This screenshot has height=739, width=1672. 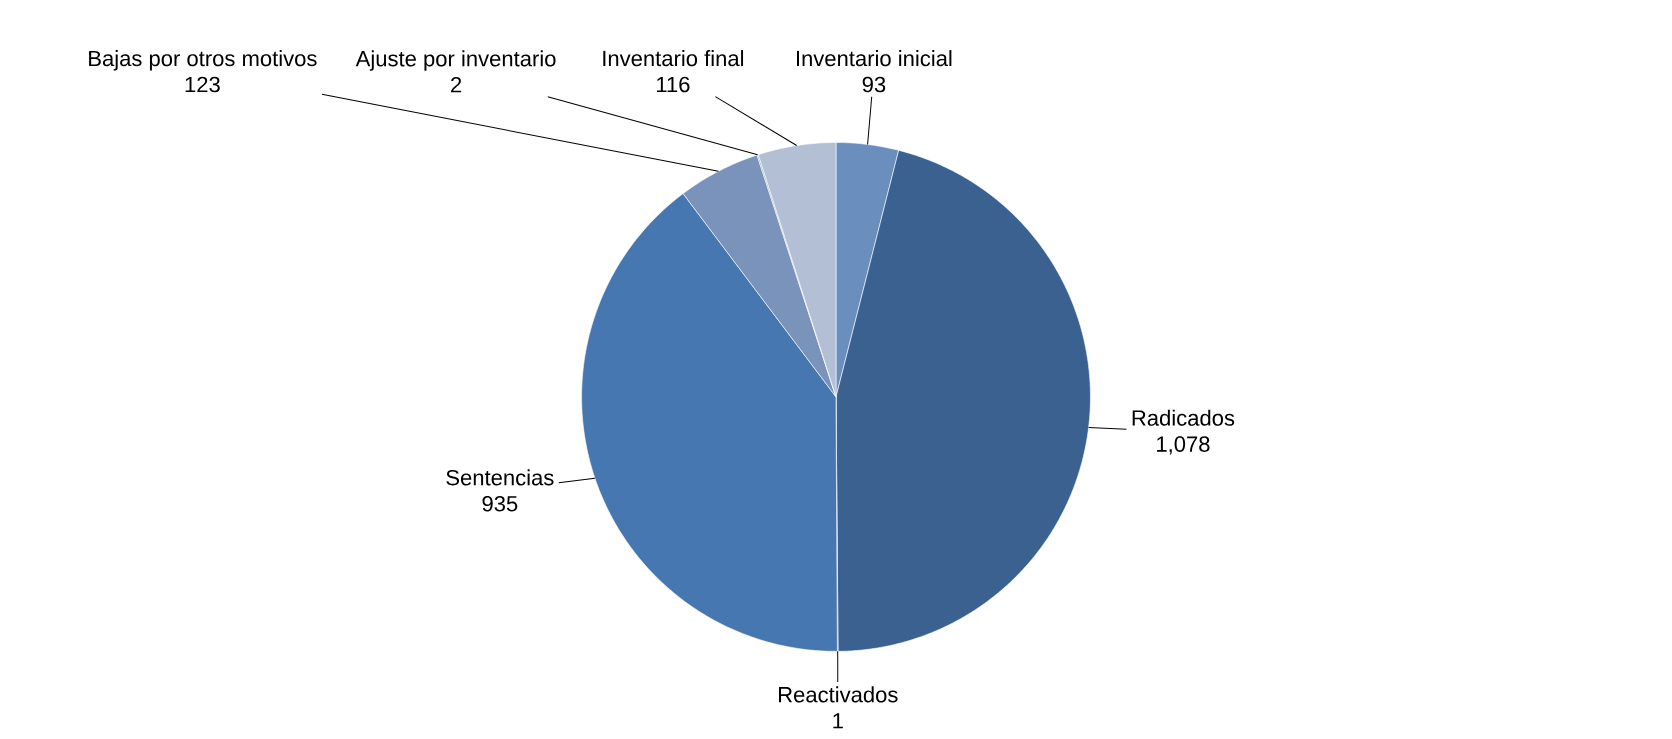 What do you see at coordinates (1183, 445) in the screenshot?
I see `data-label: 1,078` at bounding box center [1183, 445].